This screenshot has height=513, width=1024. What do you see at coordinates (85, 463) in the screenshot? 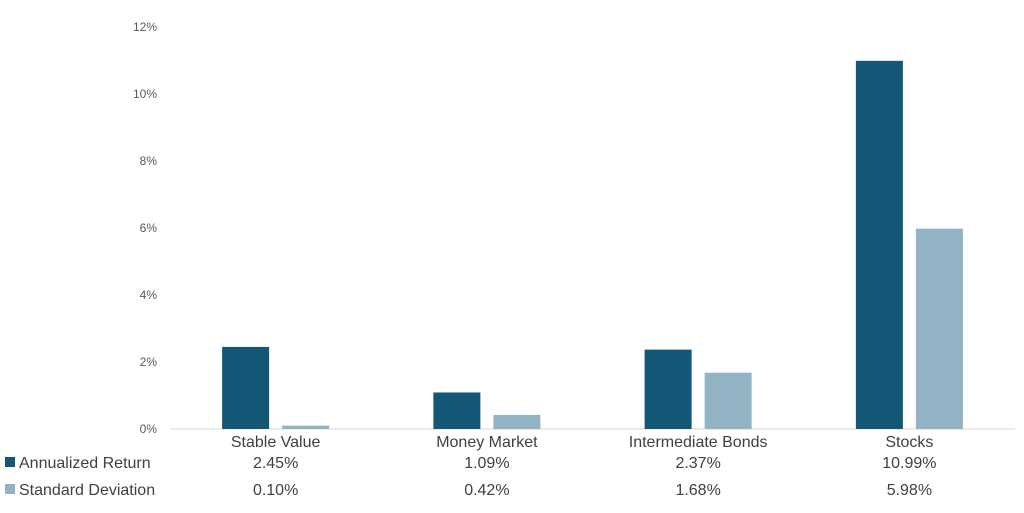
I see `legend-label: Annualized Return` at bounding box center [85, 463].